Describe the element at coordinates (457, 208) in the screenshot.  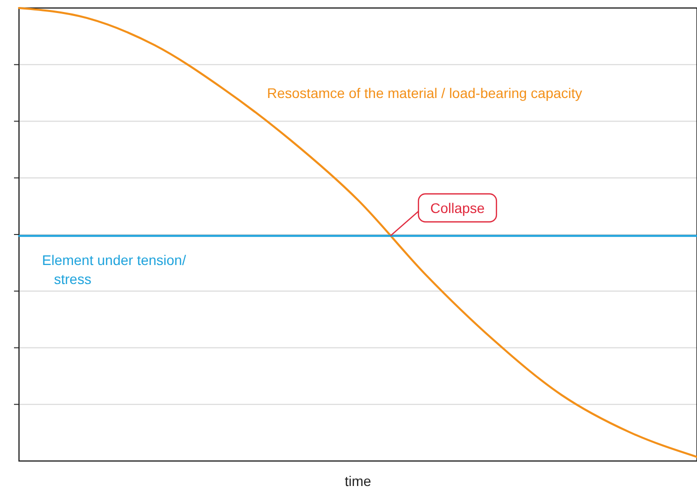
I see `annotation: Collapse` at that location.